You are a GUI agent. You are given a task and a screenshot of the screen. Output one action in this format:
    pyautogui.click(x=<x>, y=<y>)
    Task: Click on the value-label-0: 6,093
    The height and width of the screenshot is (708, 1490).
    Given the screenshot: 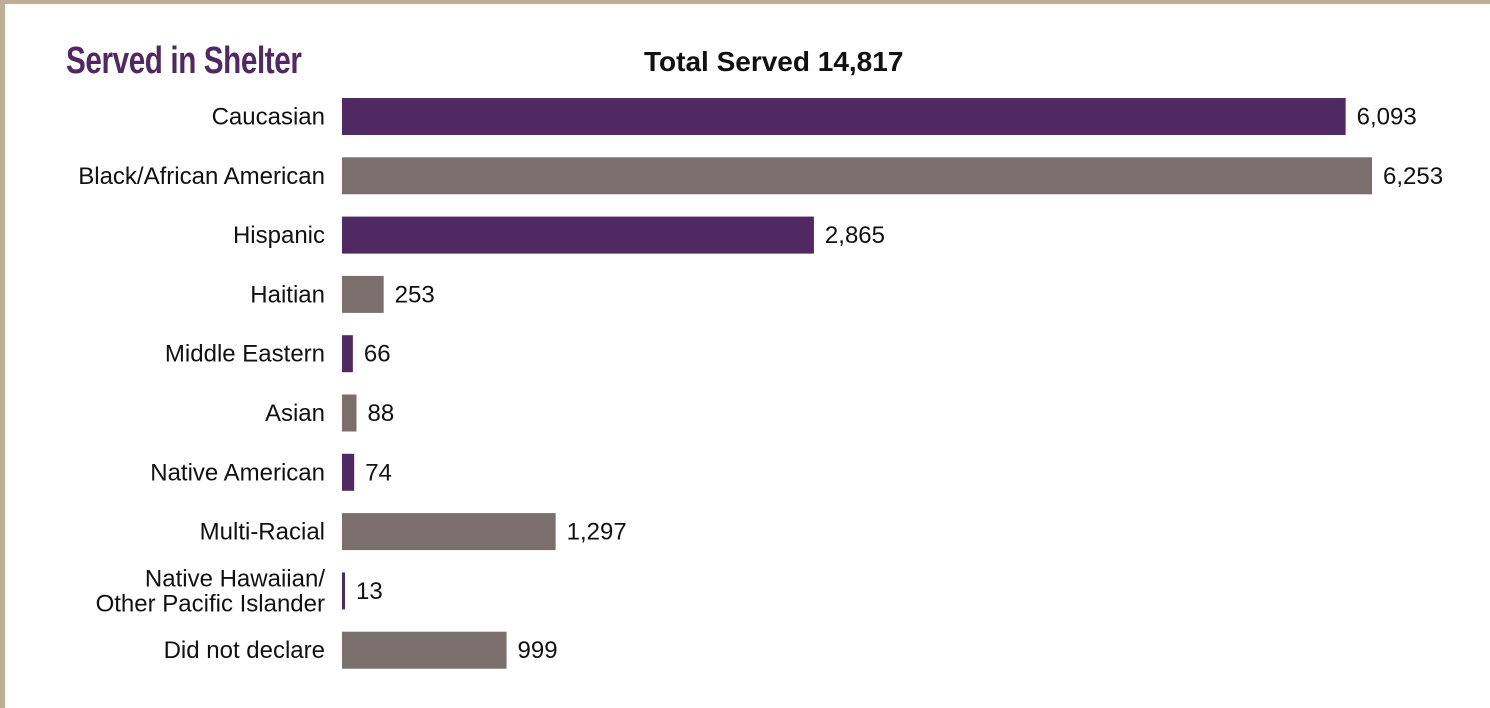 What is the action you would take?
    pyautogui.click(x=1387, y=117)
    